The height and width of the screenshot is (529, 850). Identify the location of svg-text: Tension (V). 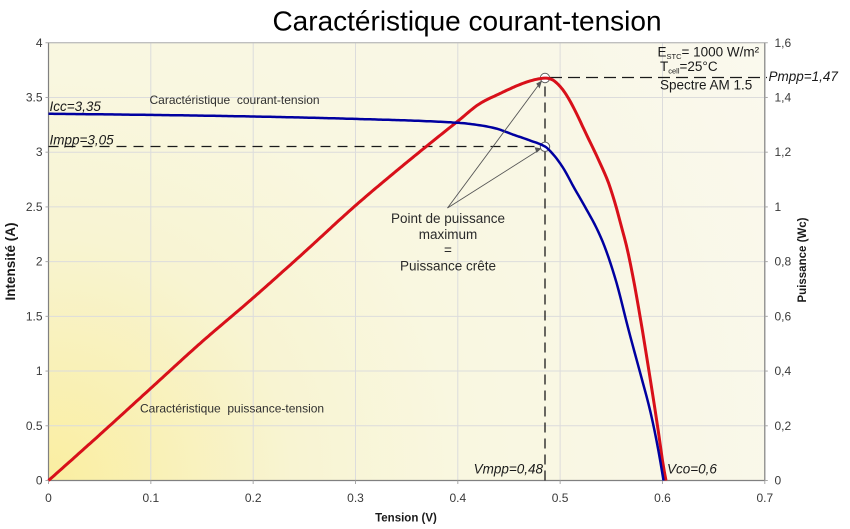
(406, 519).